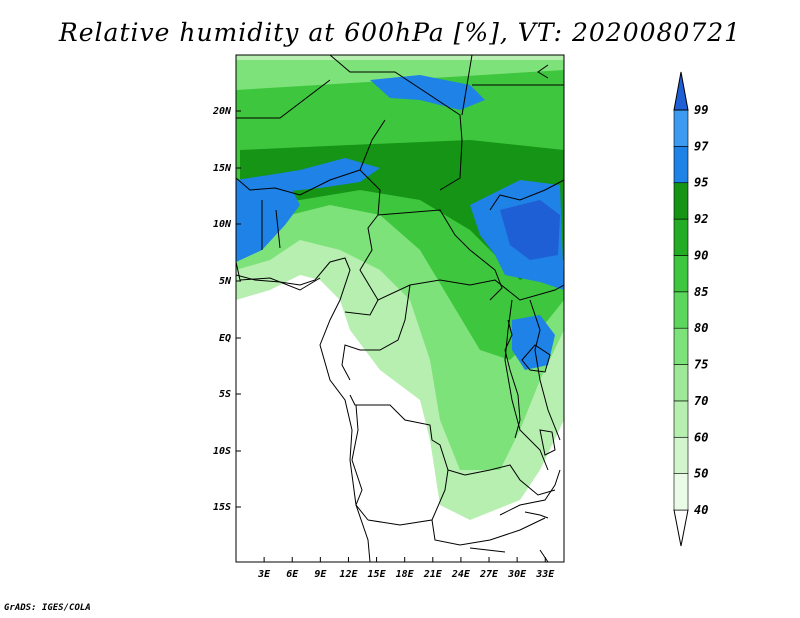 The image size is (800, 618). I want to click on longitude-axis: 3E 6E 9E 12E 15E 18E 21E 24E 27E 30E 33E, so click(406, 568).